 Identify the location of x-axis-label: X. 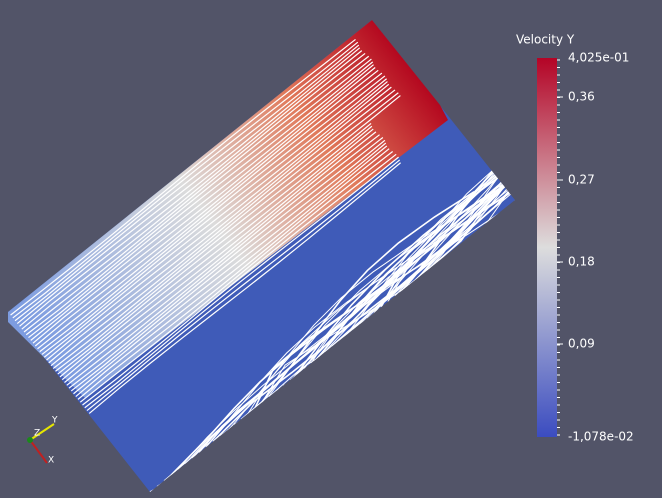
(51, 461).